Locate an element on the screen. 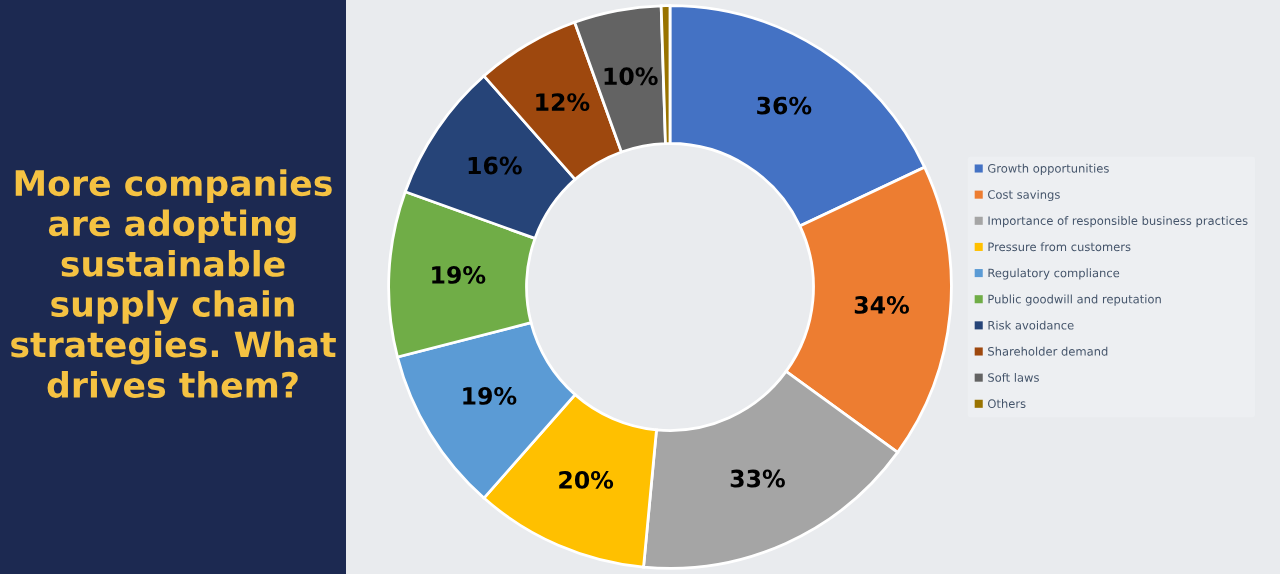 Image resolution: width=1280 pixels, height=574 pixels. data-label: 10% is located at coordinates (631, 76).